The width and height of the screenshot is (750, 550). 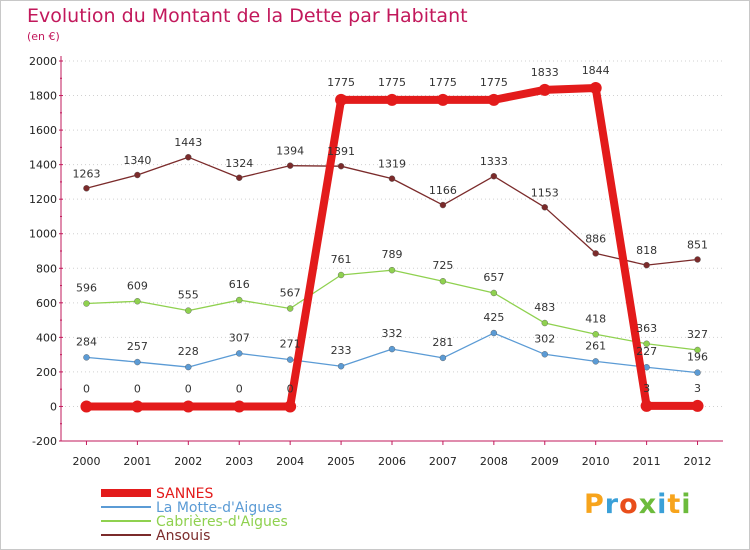 I want to click on data-label: 1443, so click(x=188, y=142).